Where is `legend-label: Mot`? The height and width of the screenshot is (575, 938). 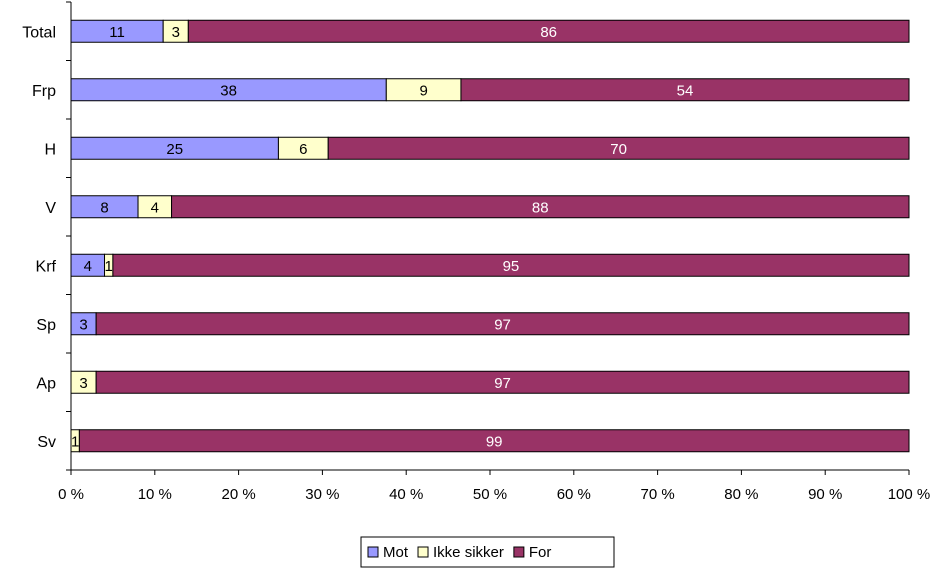 legend-label: Mot is located at coordinates (396, 552).